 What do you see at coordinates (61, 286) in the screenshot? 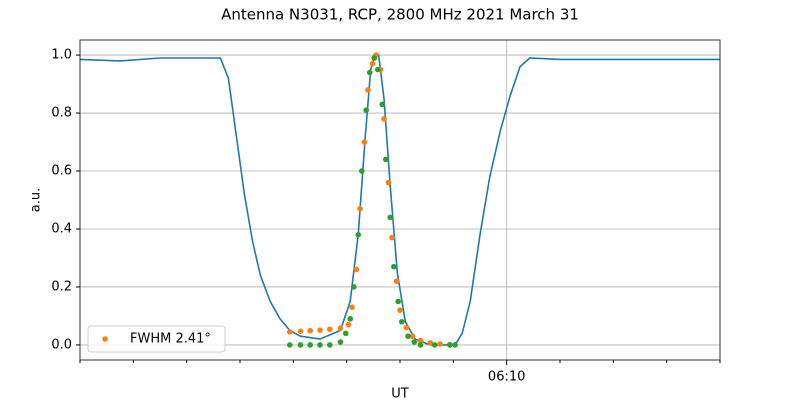
I see `y-tick-label: 0.2` at bounding box center [61, 286].